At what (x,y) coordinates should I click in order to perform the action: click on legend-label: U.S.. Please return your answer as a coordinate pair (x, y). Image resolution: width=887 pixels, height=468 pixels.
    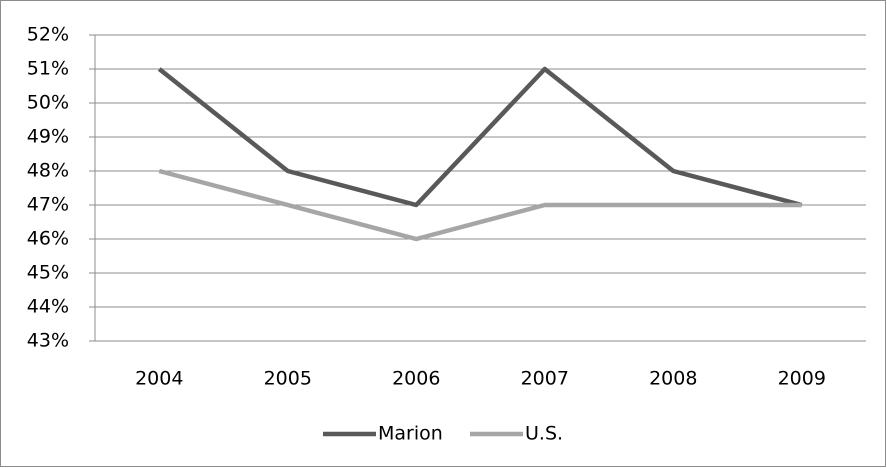
    Looking at the image, I should click on (544, 434).